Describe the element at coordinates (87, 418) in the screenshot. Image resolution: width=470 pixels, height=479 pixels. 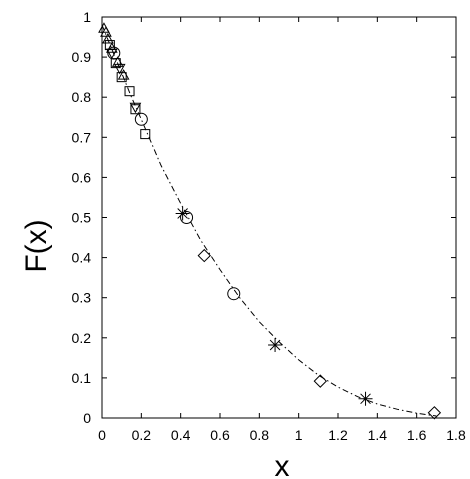
I see `y-tick-label: 0` at that location.